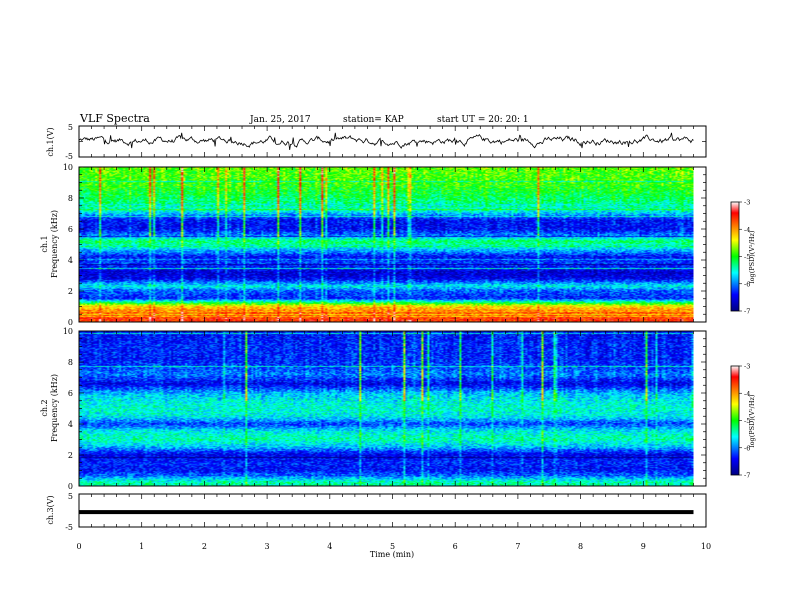 Image resolution: width=792 pixels, height=612 pixels. What do you see at coordinates (50, 509) in the screenshot?
I see `ch3-ylabel: ch.3(V)` at bounding box center [50, 509].